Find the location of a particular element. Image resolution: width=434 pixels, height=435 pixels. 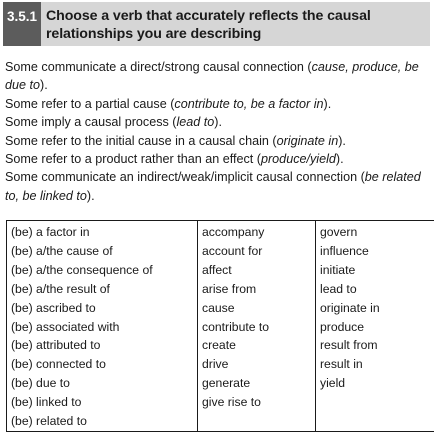

verb-item: cause is located at coordinates (218, 307).